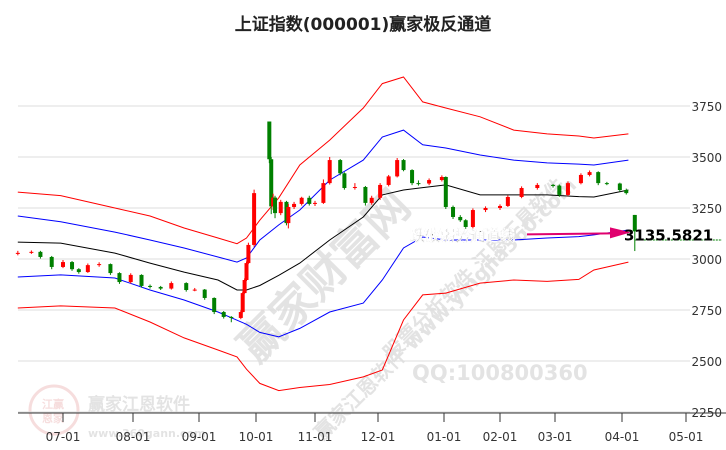 The image size is (726, 450). What do you see at coordinates (668, 235) in the screenshot?
I see `annotation-value: 3135.5821` at bounding box center [668, 235].